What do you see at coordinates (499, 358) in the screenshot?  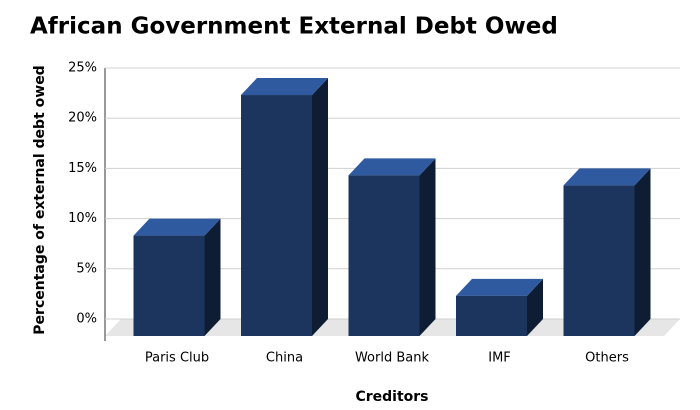 I see `x-tick-label: IMF` at bounding box center [499, 358].